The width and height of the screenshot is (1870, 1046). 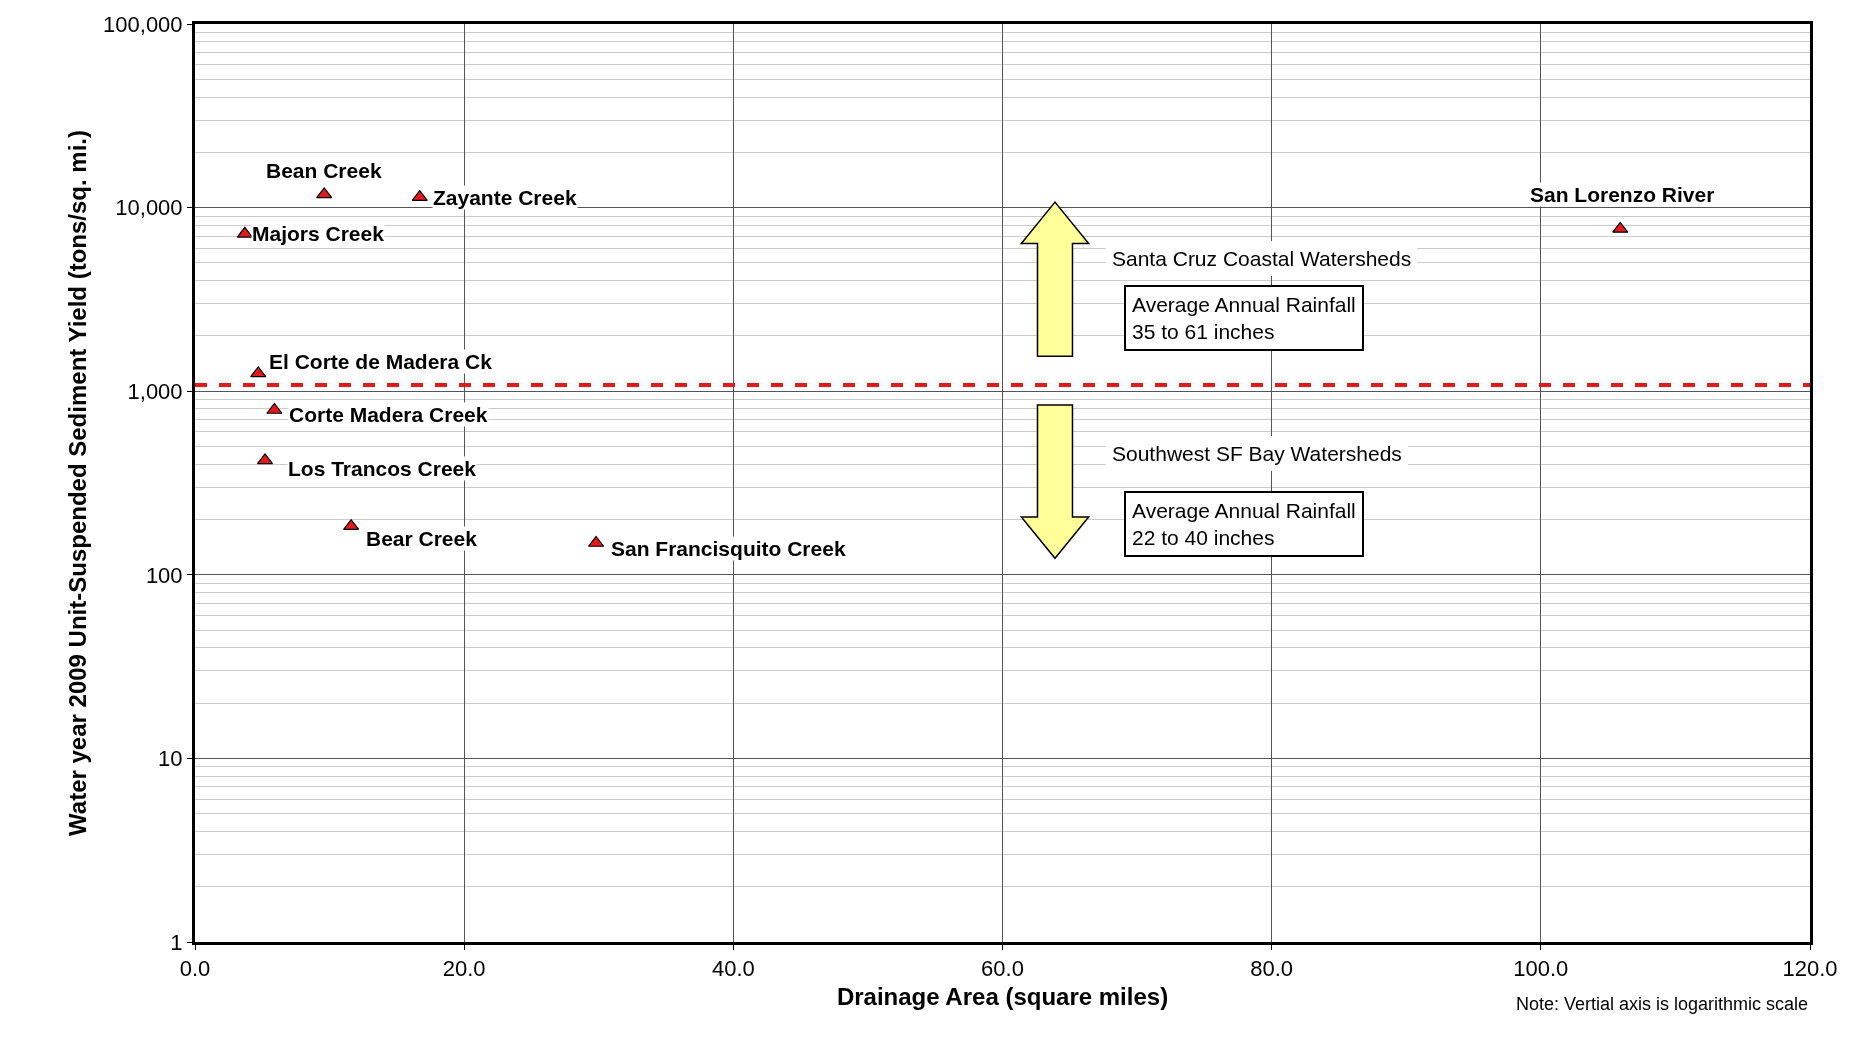 I want to click on y-axis-title: Water year 2009 Unit-Suspended Sediment Yield (tons/sq. mi.), so click(x=78, y=483).